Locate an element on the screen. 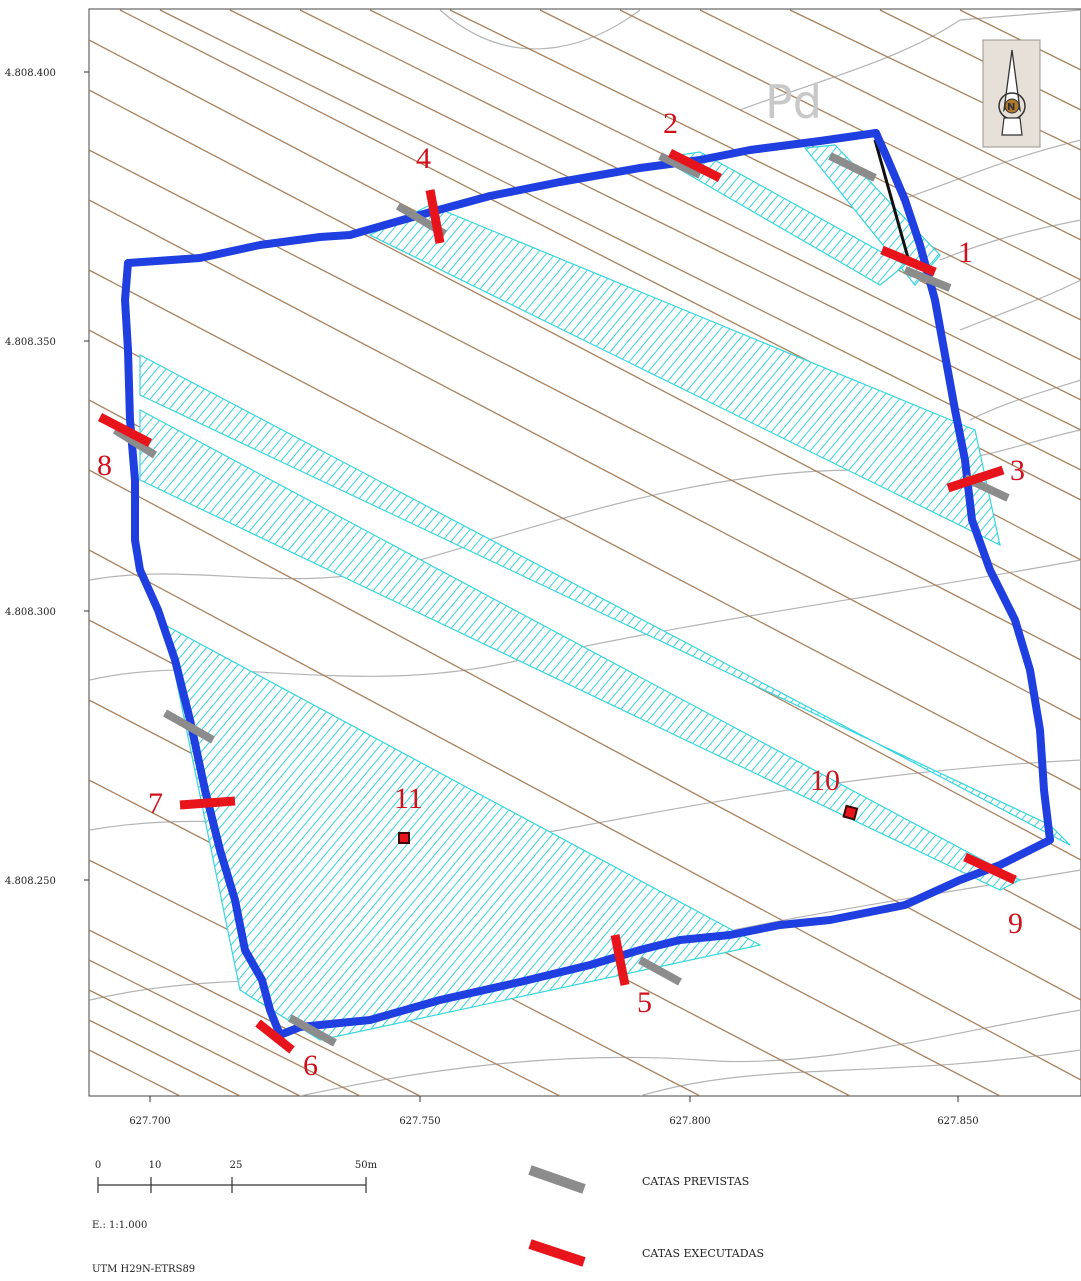 The image size is (1081, 1281). pit-label-10: 10 is located at coordinates (825, 780).